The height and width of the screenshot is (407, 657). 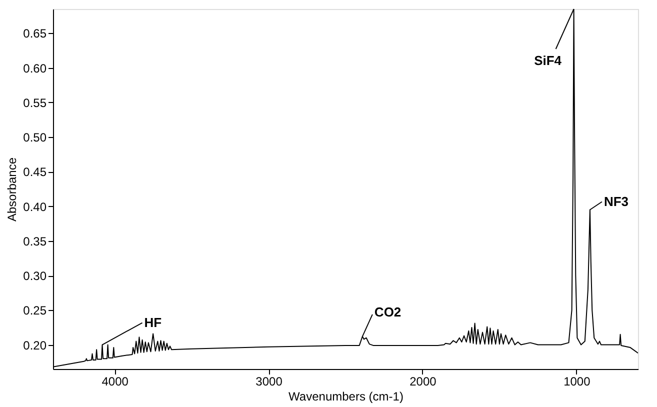 What do you see at coordinates (35, 137) in the screenshot?
I see `y-tick-label: 0.50` at bounding box center [35, 137].